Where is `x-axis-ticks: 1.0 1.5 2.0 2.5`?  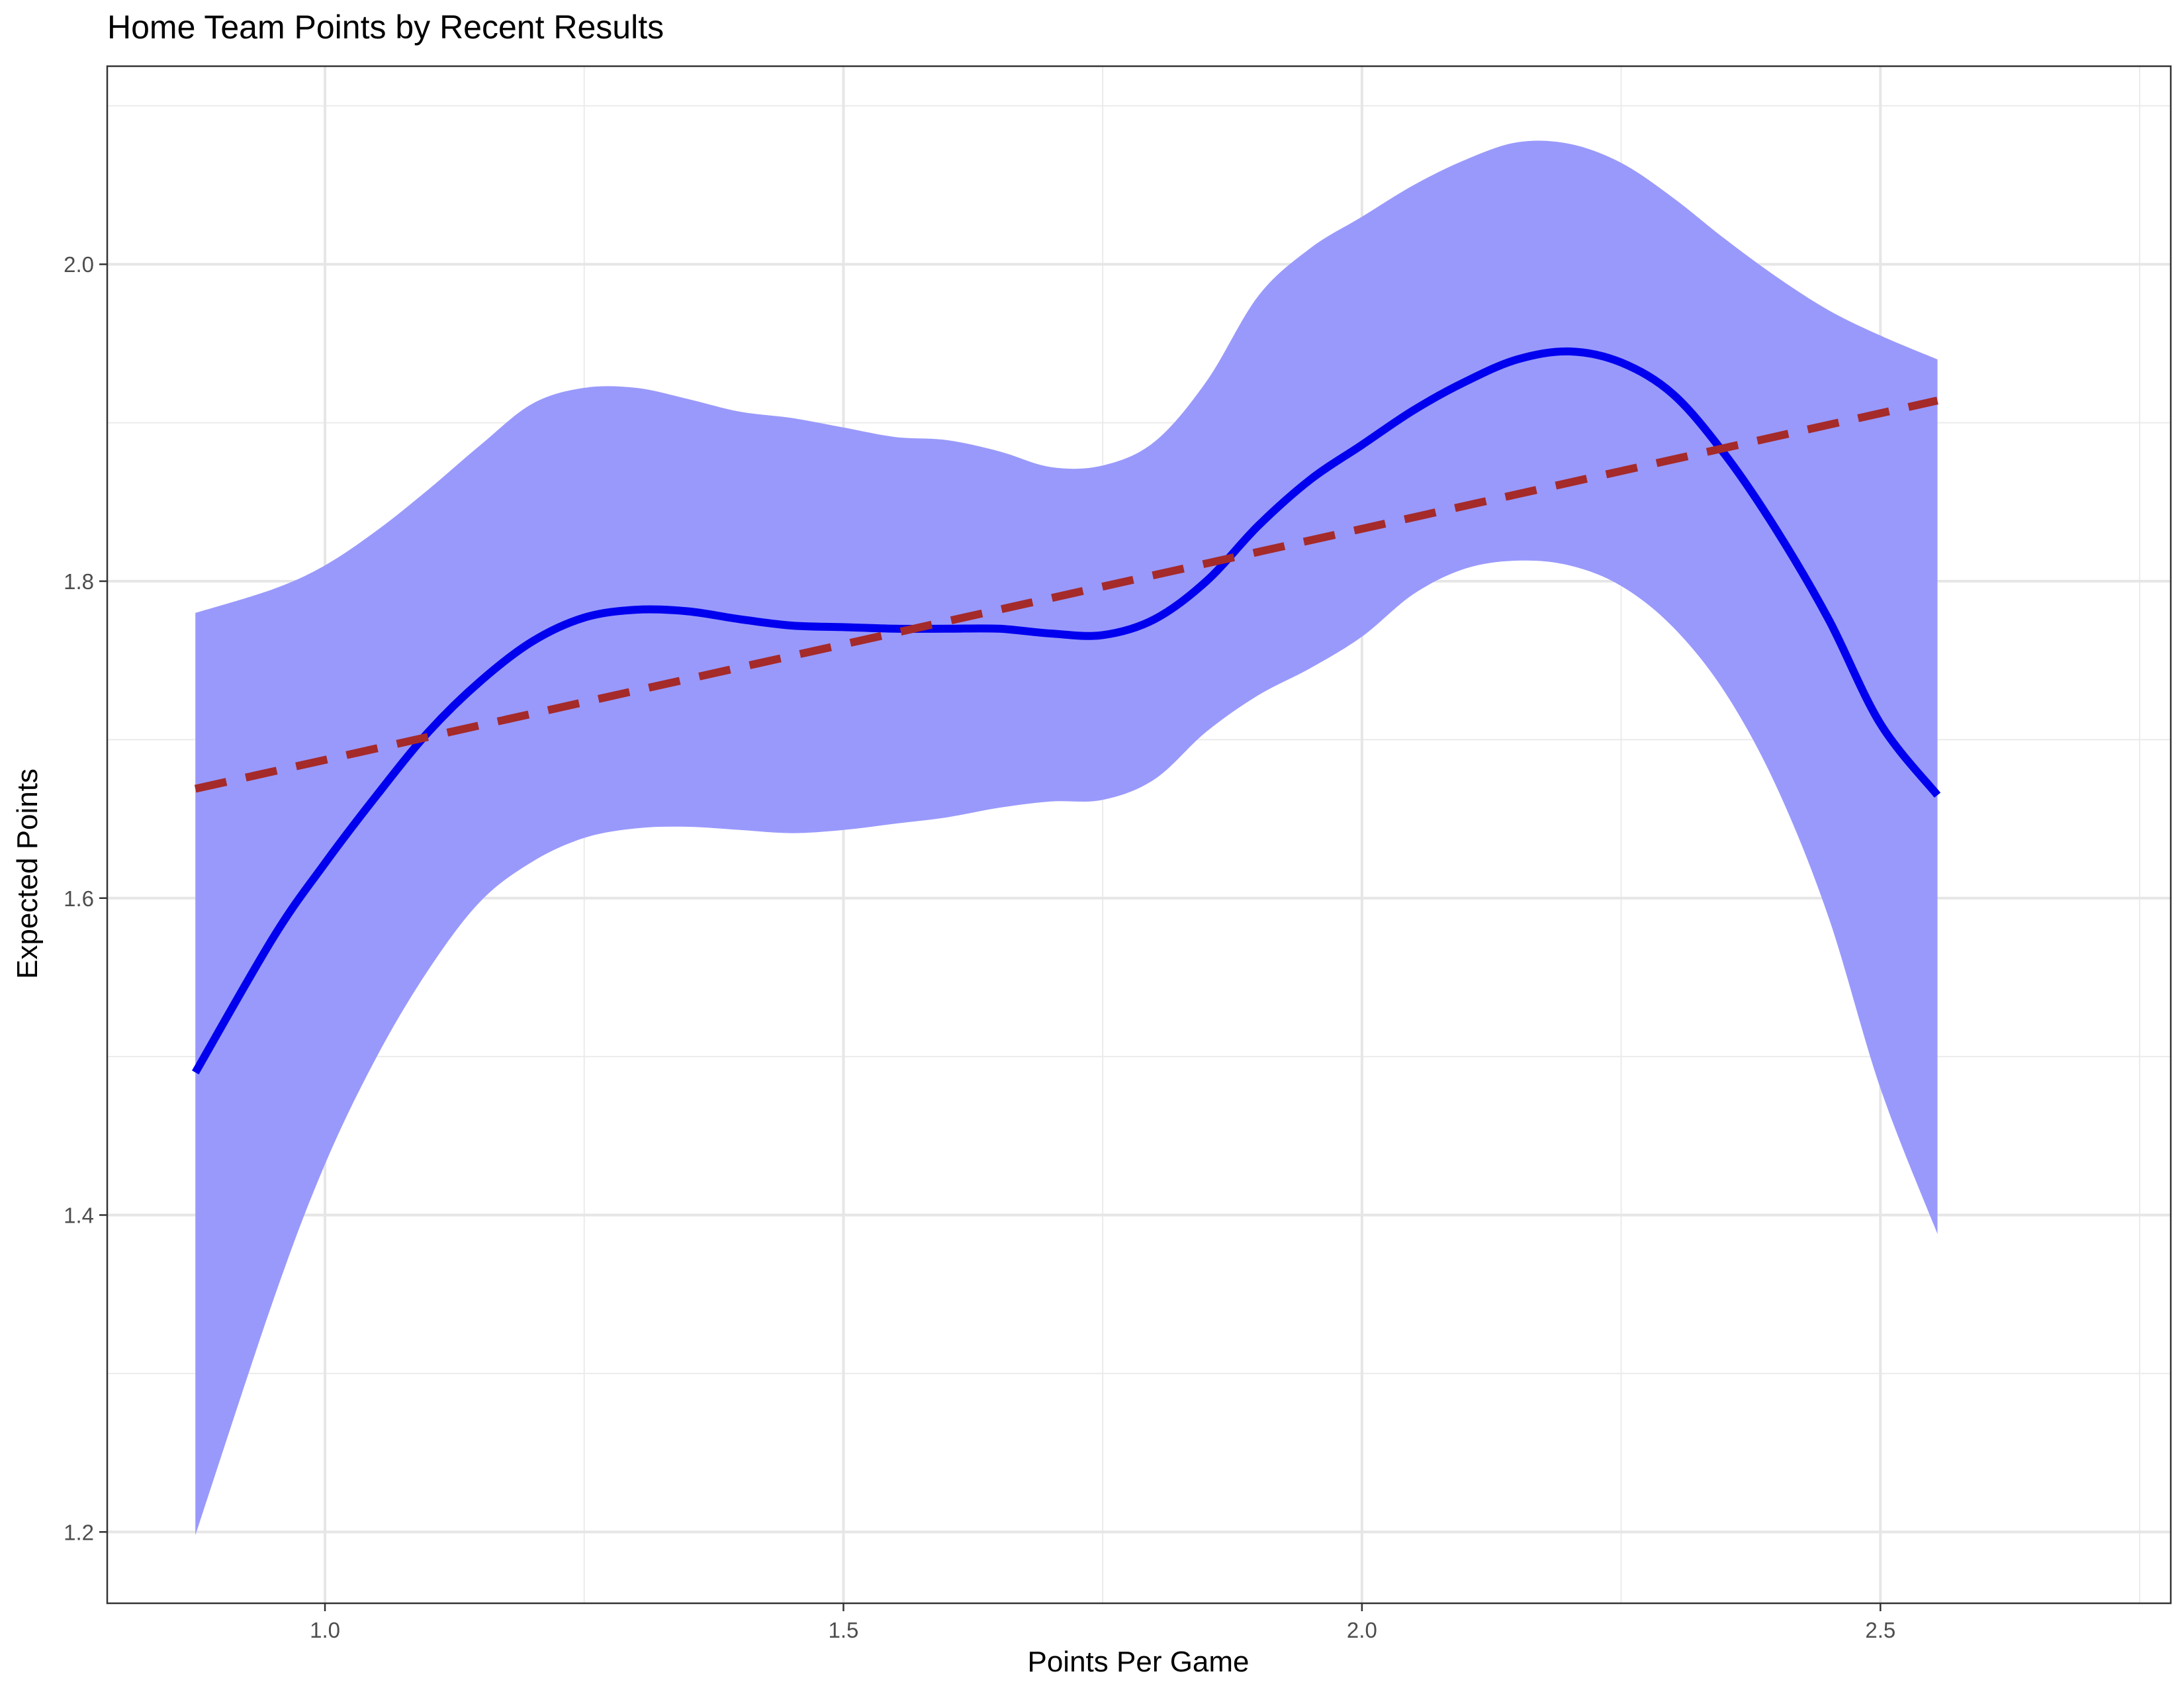 x-axis-ticks: 1.0 1.5 2.0 2.5 is located at coordinates (1102, 1622).